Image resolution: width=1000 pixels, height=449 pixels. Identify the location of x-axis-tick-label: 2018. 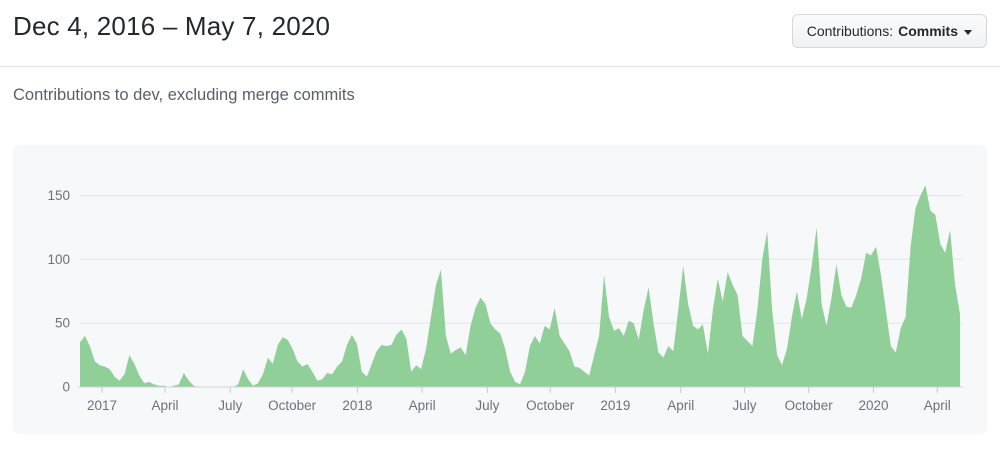
(357, 405).